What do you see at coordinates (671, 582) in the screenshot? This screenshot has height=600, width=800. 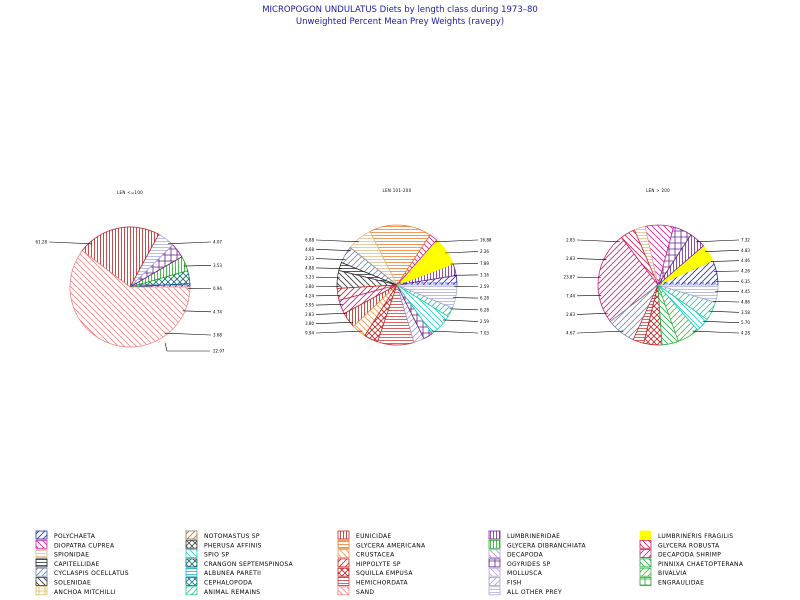 I see `legend-item-engraulidae: ENGRAULIDAE` at bounding box center [671, 582].